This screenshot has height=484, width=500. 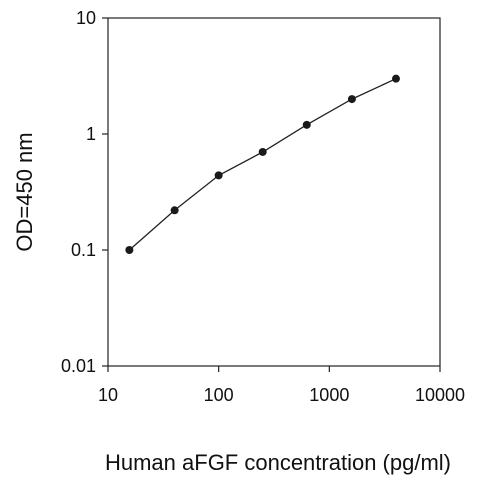 What do you see at coordinates (278, 462) in the screenshot?
I see `x-axis-label: Human aFGF concentration (pg/ml)` at bounding box center [278, 462].